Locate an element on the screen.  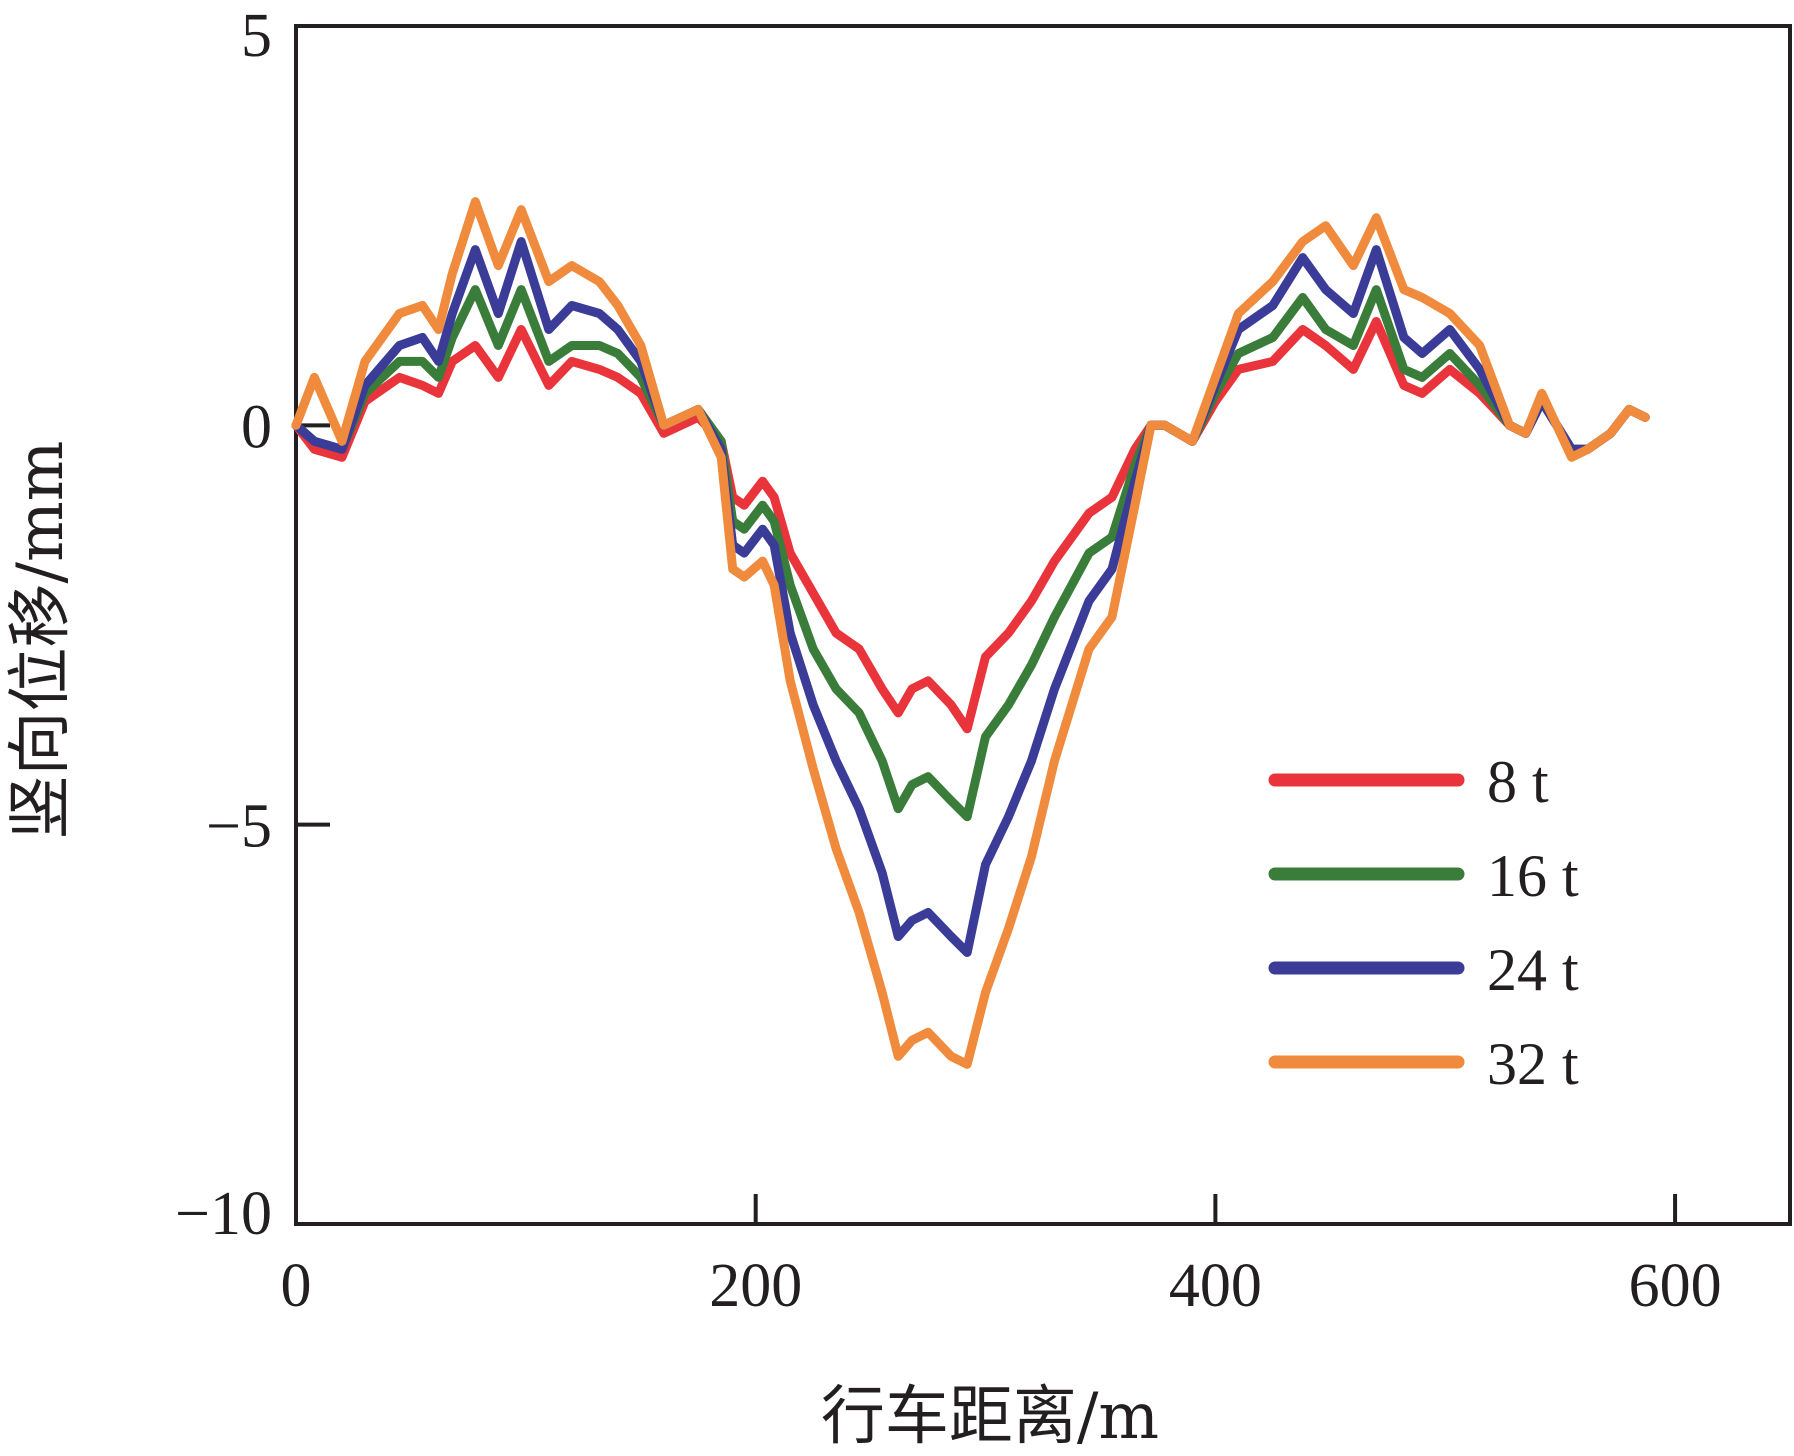
y-tick-label: 0 is located at coordinates (256, 427).